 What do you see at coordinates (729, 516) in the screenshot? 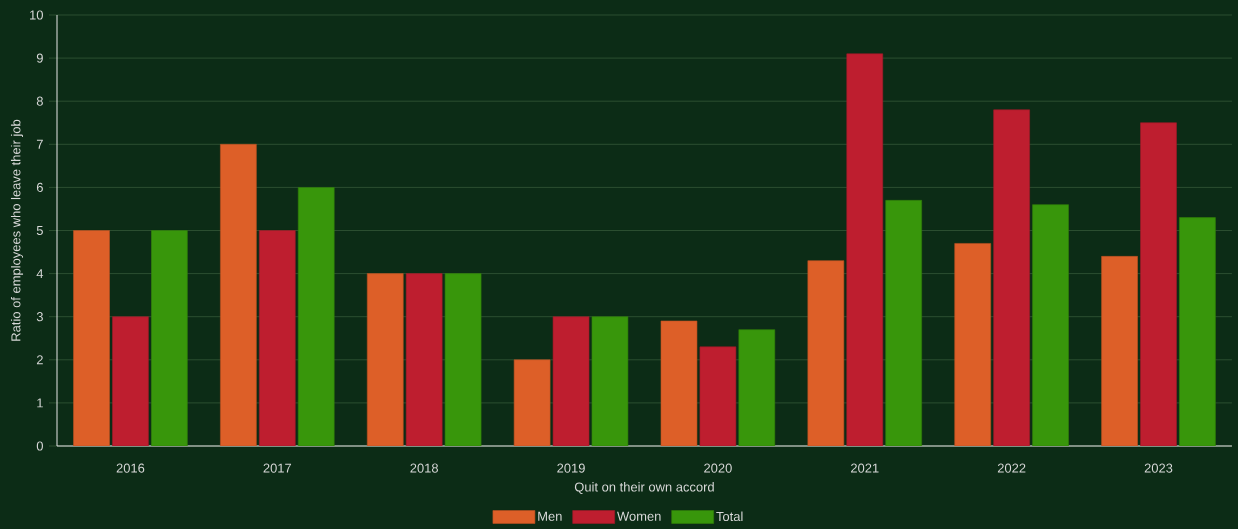
I see `legend-label: Total` at bounding box center [729, 516].